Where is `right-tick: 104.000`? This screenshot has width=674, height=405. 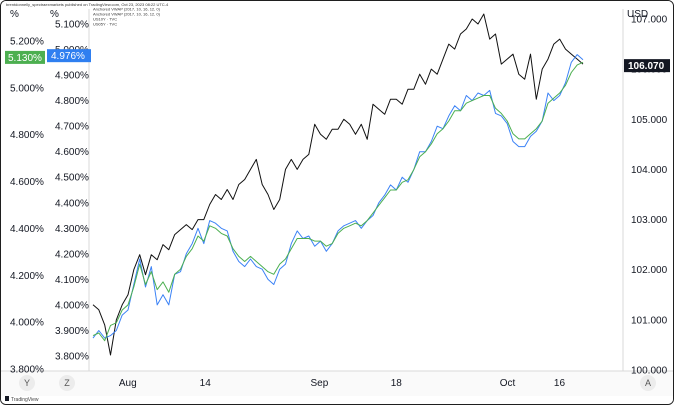
right-tick: 104.000 is located at coordinates (649, 170).